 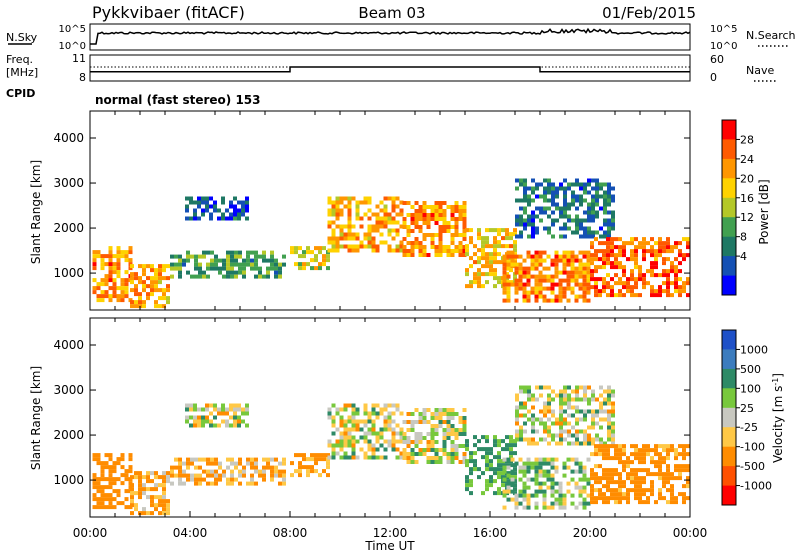 What do you see at coordinates (729, 417) in the screenshot?
I see `colorbar-swatch` at bounding box center [729, 417].